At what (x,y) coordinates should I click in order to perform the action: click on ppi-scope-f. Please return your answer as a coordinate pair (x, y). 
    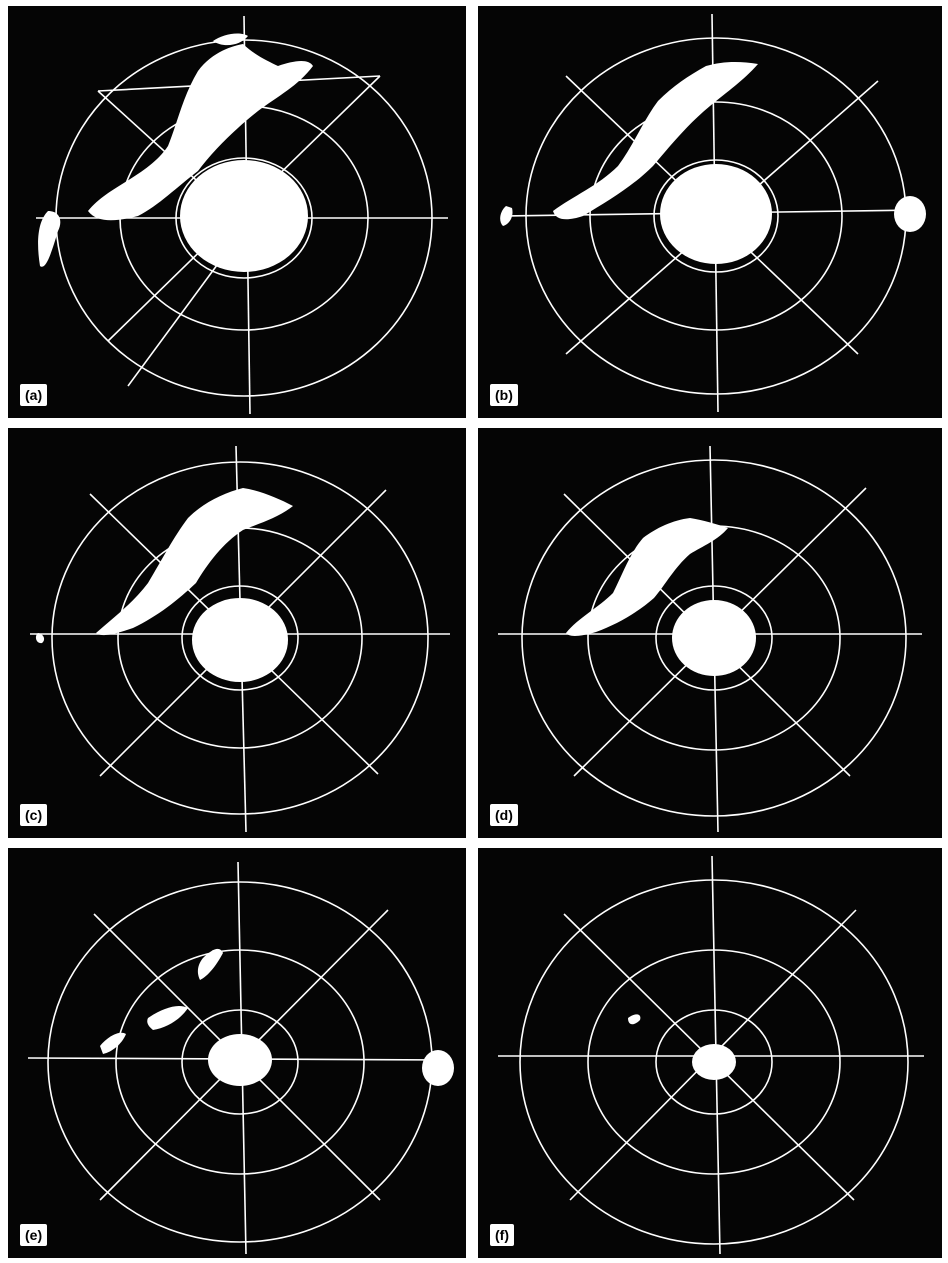
    Looking at the image, I should click on (711, 1055).